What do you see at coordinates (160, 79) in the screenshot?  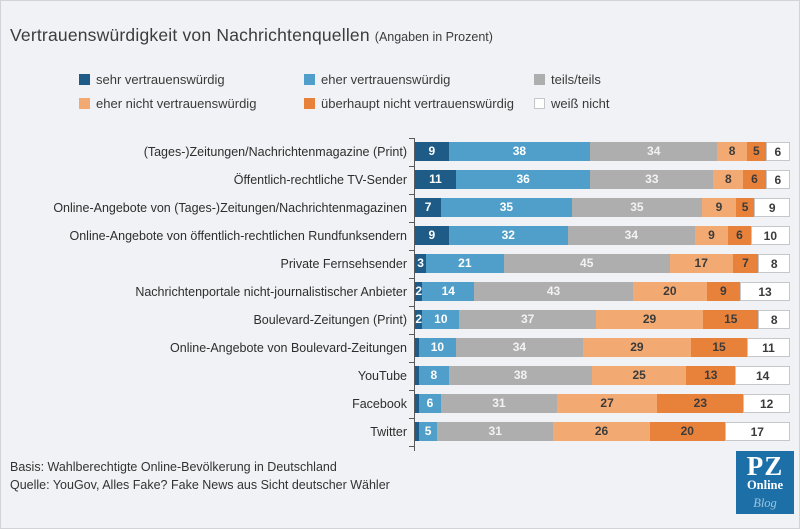 I see `legend-label: sehr vertrauenswürdig` at bounding box center [160, 79].